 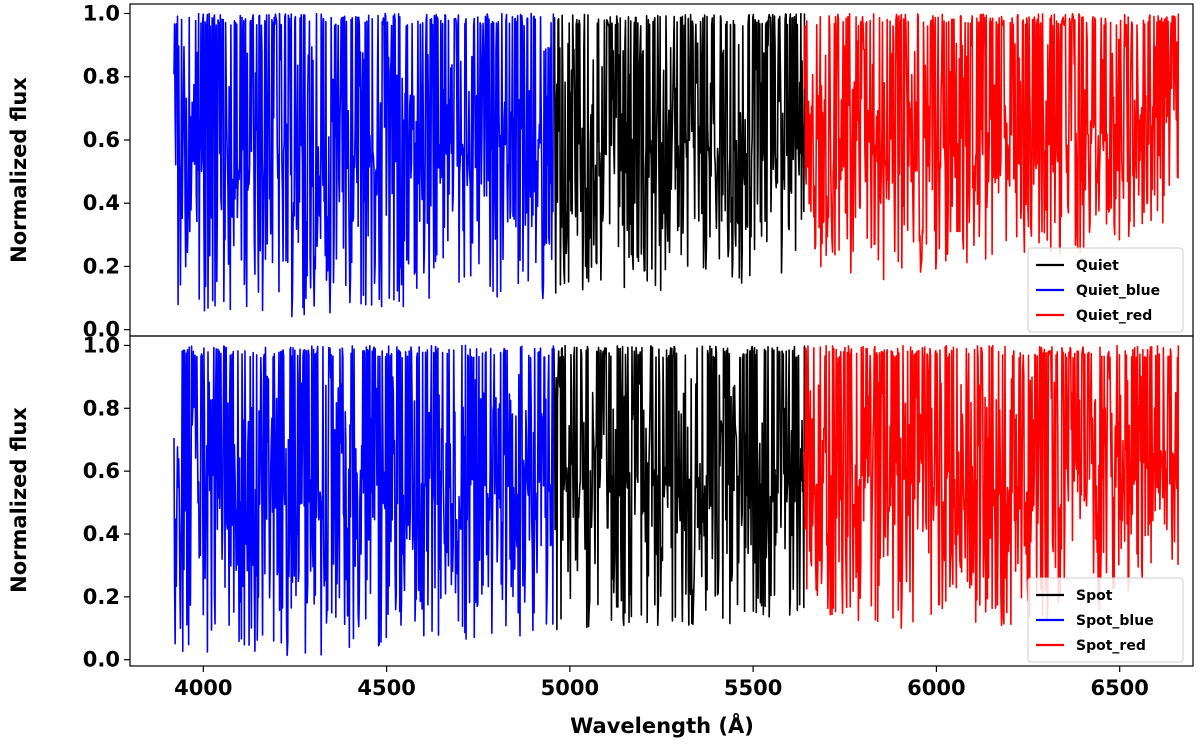 What do you see at coordinates (106, 171) in the screenshot?
I see `top-ticks-group: 0.0 0.2 0.4 0.6 0.8 1.0` at bounding box center [106, 171].